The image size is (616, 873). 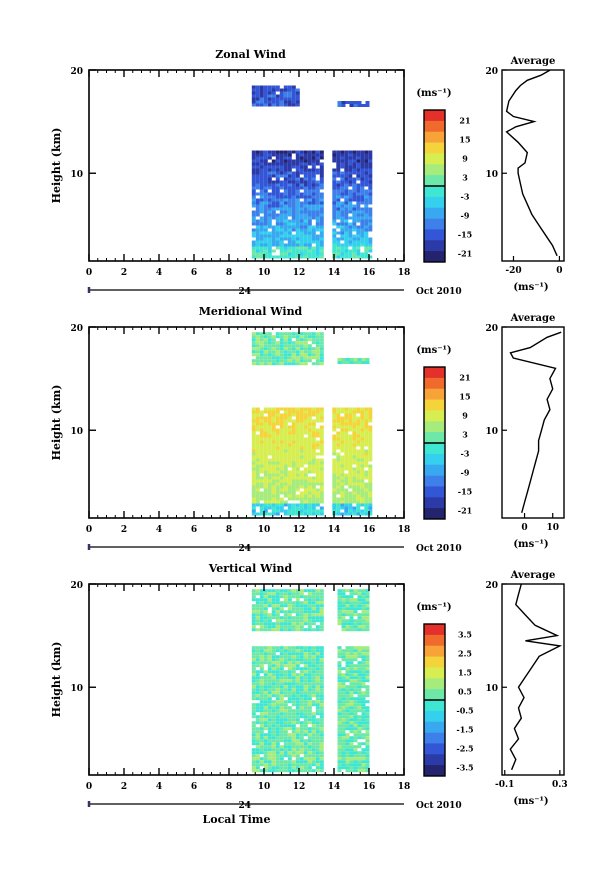 I want to click on colorbar-tick-label: -21, so click(x=465, y=254).